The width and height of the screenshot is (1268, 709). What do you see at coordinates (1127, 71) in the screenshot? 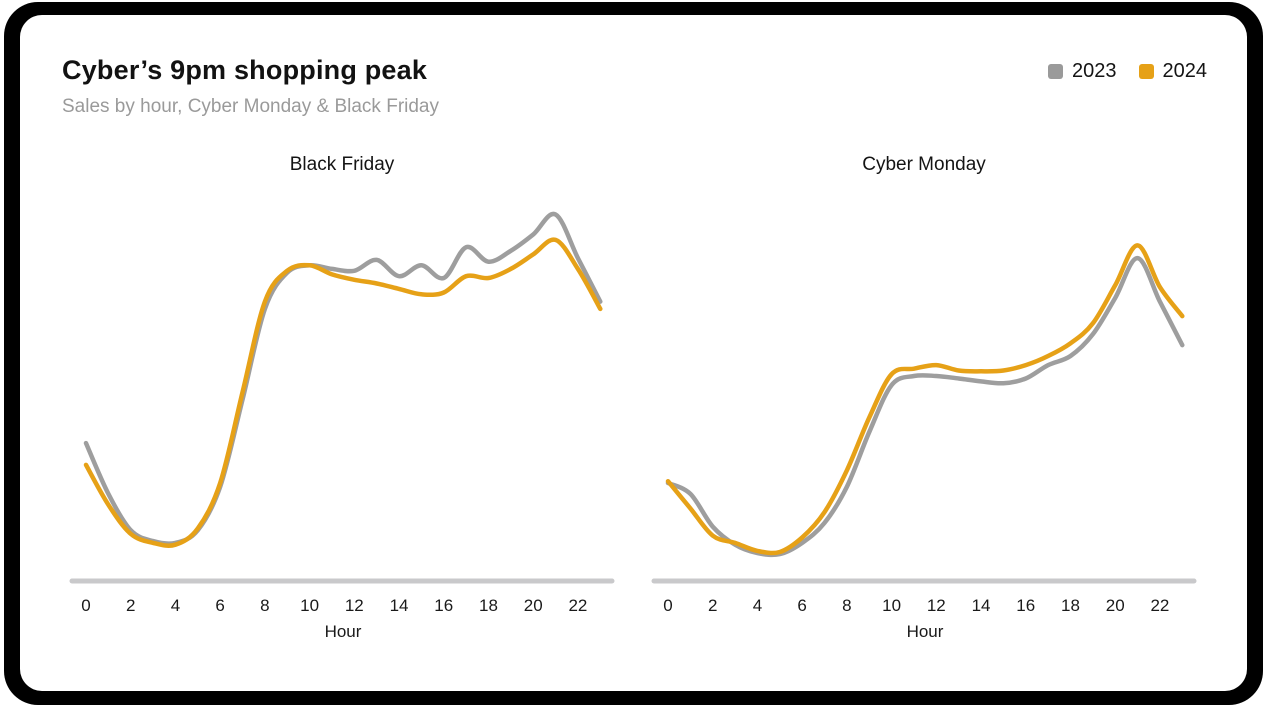
I see `legend: 2023 2024` at bounding box center [1127, 71].